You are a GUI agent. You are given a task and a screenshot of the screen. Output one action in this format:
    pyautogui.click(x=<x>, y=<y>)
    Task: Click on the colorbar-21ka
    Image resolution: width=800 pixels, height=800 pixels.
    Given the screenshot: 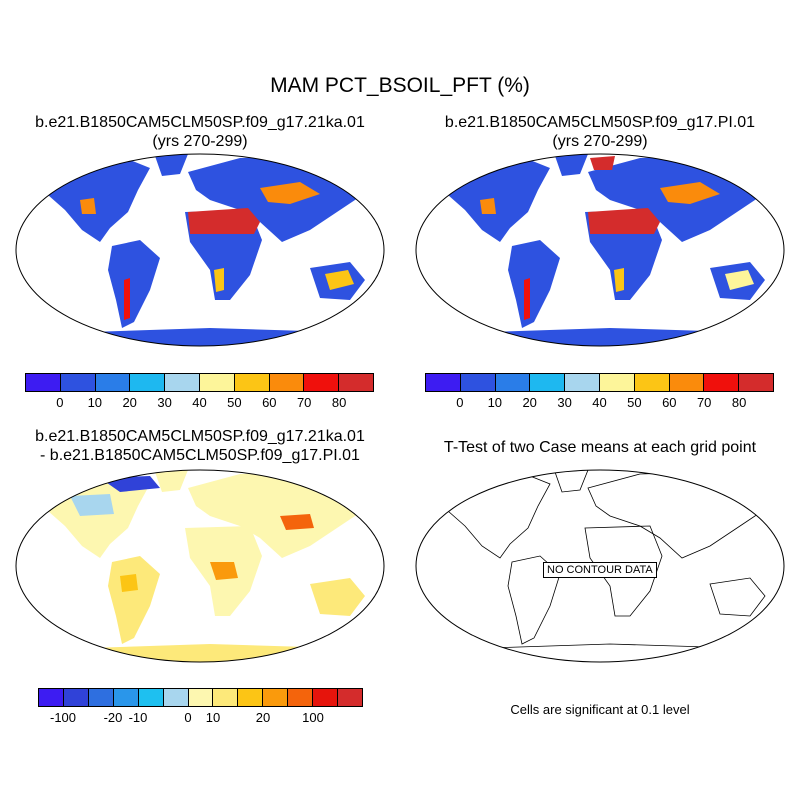 What is the action you would take?
    pyautogui.click(x=199, y=382)
    